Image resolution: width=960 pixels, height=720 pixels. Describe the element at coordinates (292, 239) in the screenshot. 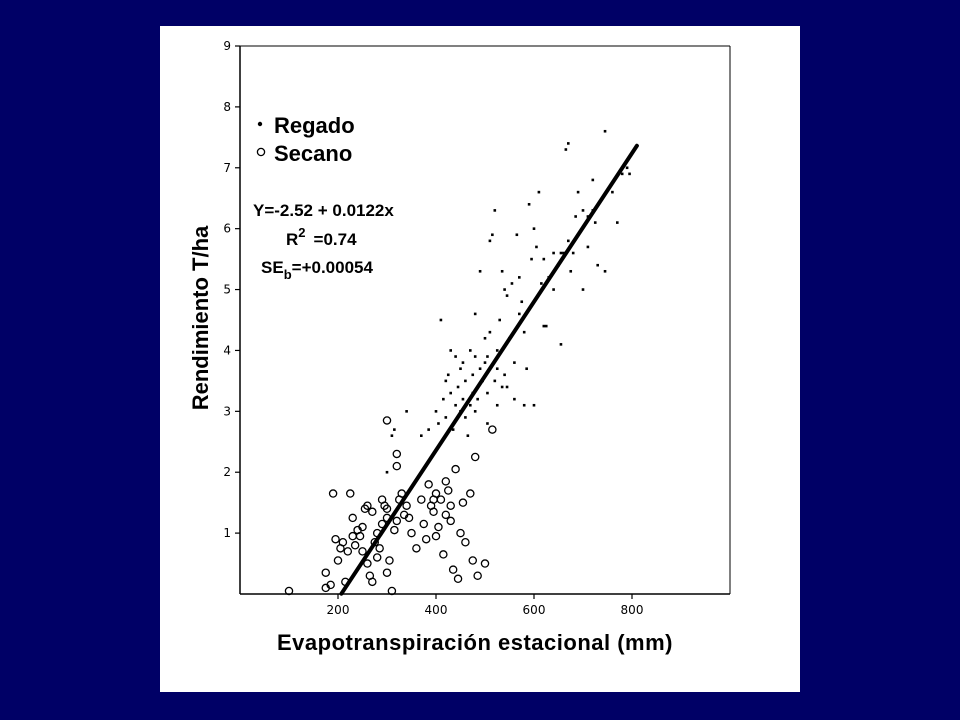

I see `r-squared-label: R` at that location.